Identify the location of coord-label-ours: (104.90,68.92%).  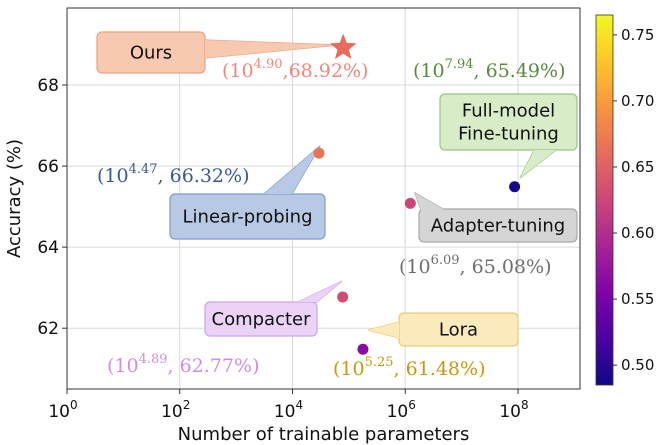
(295, 69).